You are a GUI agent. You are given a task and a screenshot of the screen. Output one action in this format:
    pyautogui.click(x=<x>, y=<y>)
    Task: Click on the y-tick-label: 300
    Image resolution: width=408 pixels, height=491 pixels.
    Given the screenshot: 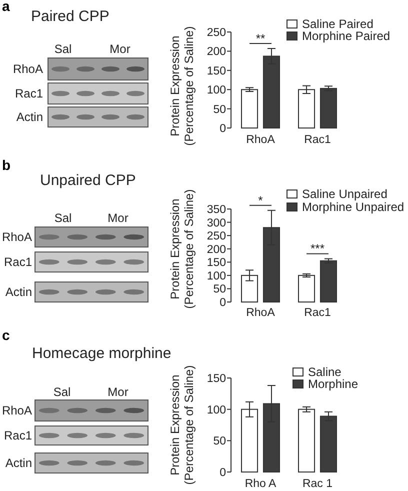 What is the action you would take?
    pyautogui.click(x=216, y=223)
    